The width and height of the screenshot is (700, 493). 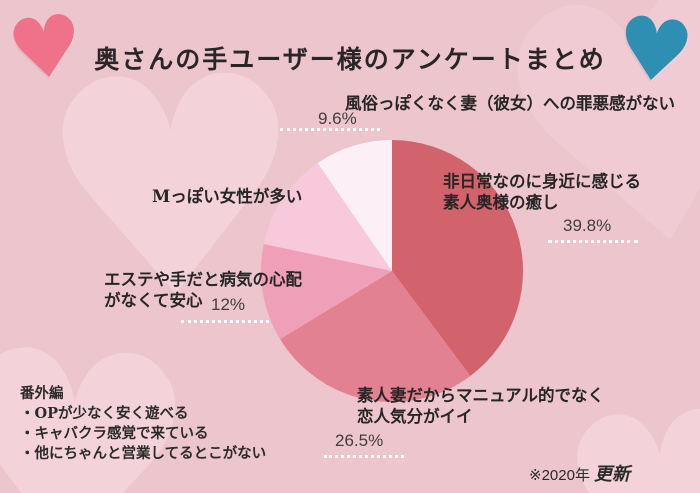 What do you see at coordinates (227, 196) in the screenshot?
I see `label-masochist: Mっぽい女性が多い` at bounding box center [227, 196].